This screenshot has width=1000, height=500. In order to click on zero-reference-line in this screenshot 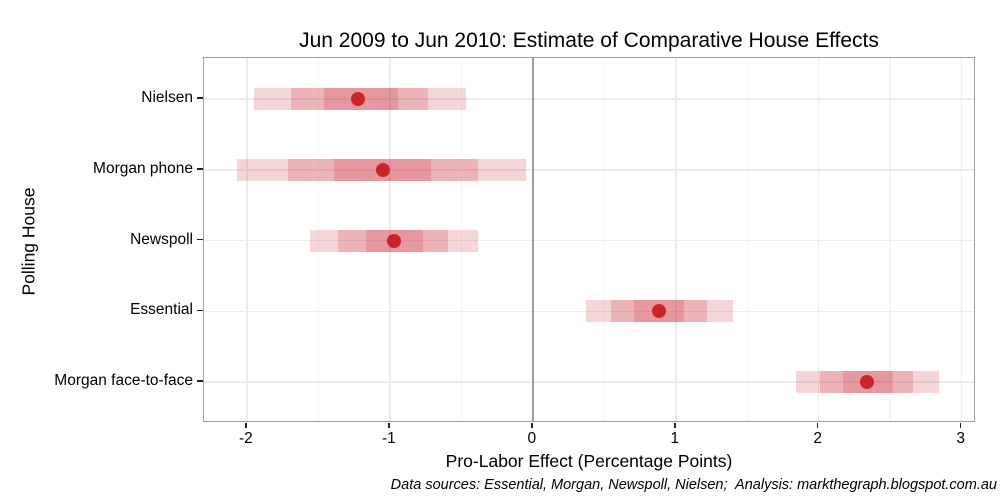, I will do `click(532, 239)`.